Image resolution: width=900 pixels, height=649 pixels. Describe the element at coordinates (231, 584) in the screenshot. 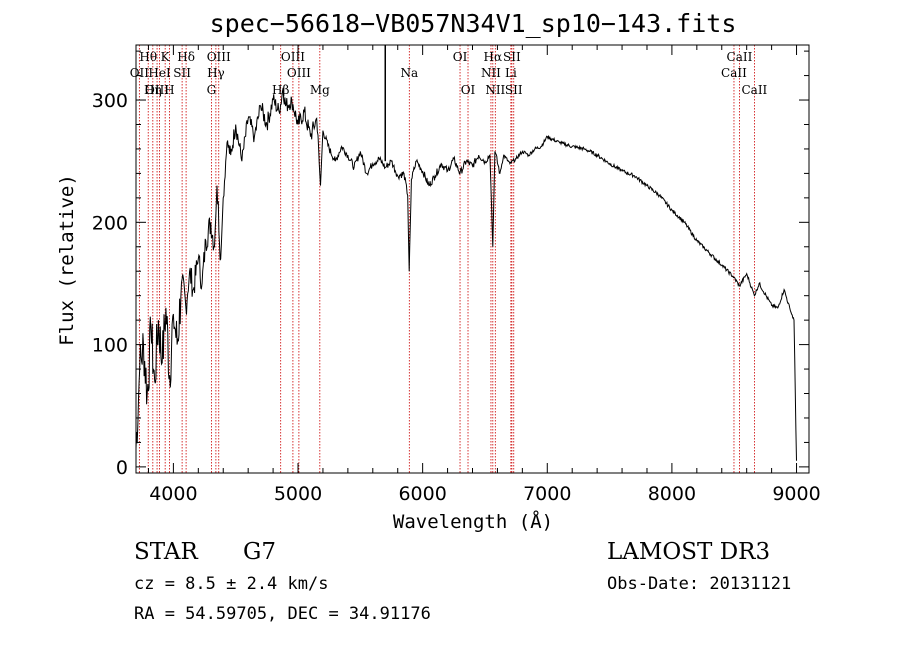

I see `redshift-velocity: cz = 8.5 ± 2.4 km/s` at that location.